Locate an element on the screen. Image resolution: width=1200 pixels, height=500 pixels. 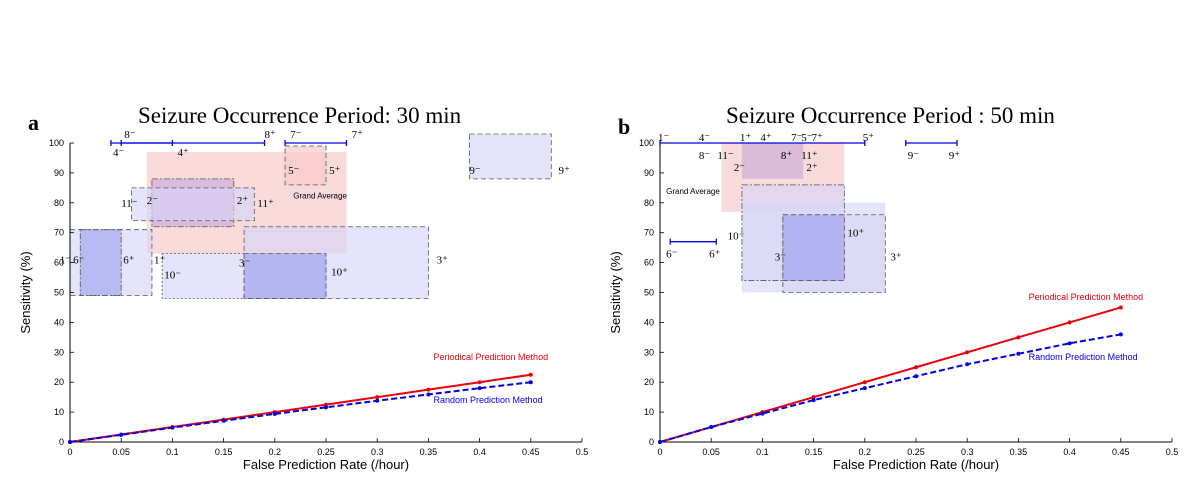
y-tick-label: 90 is located at coordinates (59, 173).